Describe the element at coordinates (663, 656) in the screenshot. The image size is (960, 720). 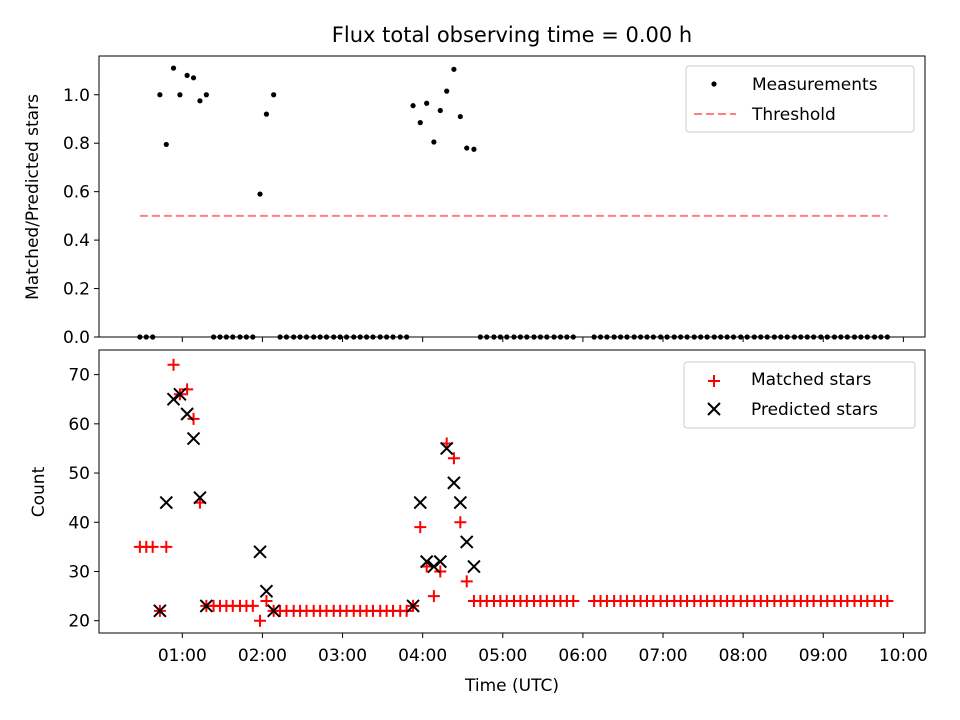
I see `x-tick-label: 07:00` at that location.